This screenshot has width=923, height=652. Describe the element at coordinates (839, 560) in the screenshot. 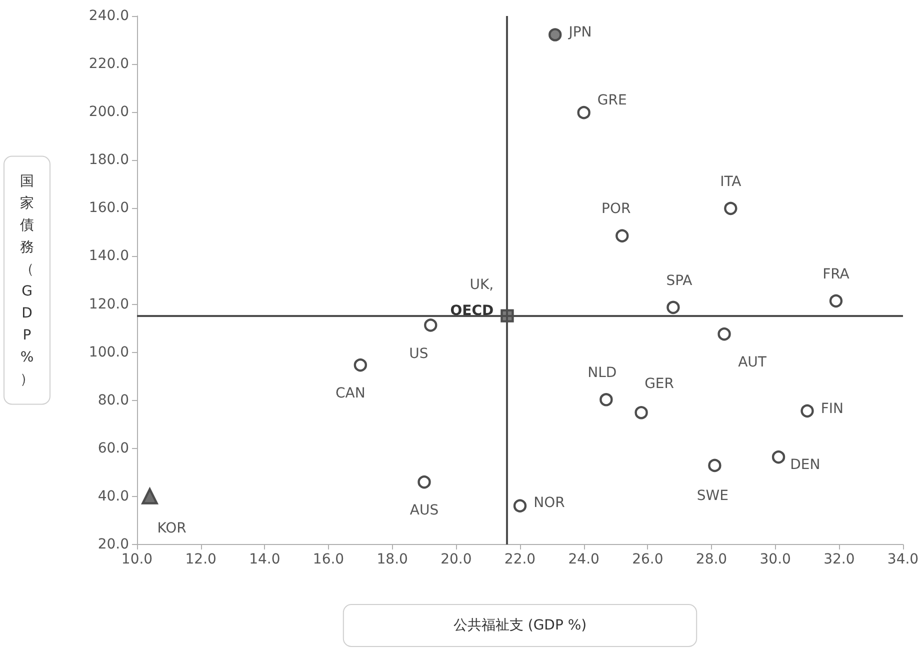

I see `x-tick-label: 32.0` at that location.